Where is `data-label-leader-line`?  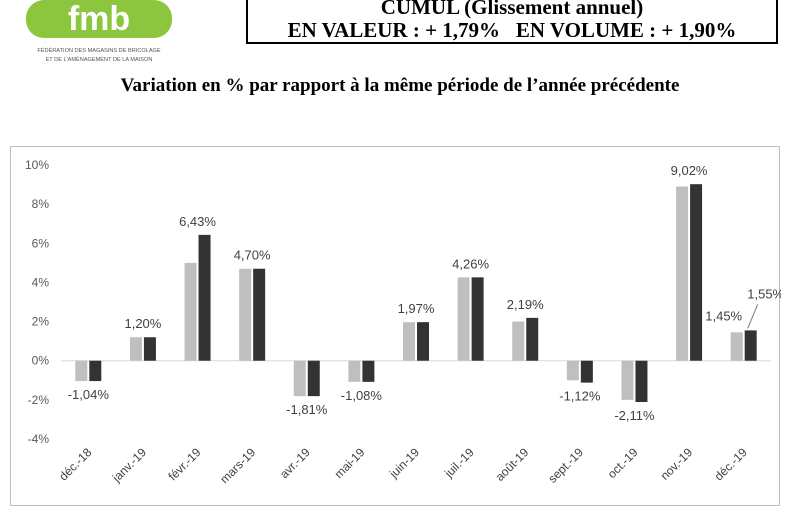 data-label-leader-line is located at coordinates (753, 316).